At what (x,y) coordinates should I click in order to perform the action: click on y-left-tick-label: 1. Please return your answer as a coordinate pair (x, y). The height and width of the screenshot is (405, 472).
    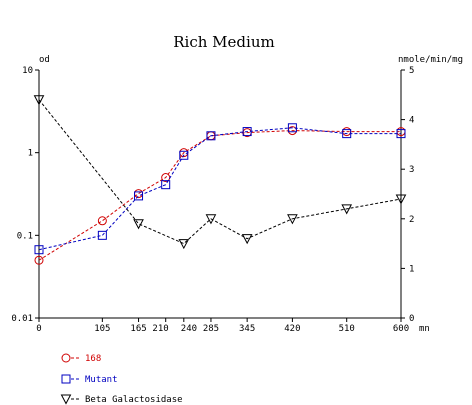
    Looking at the image, I should click on (30, 154).